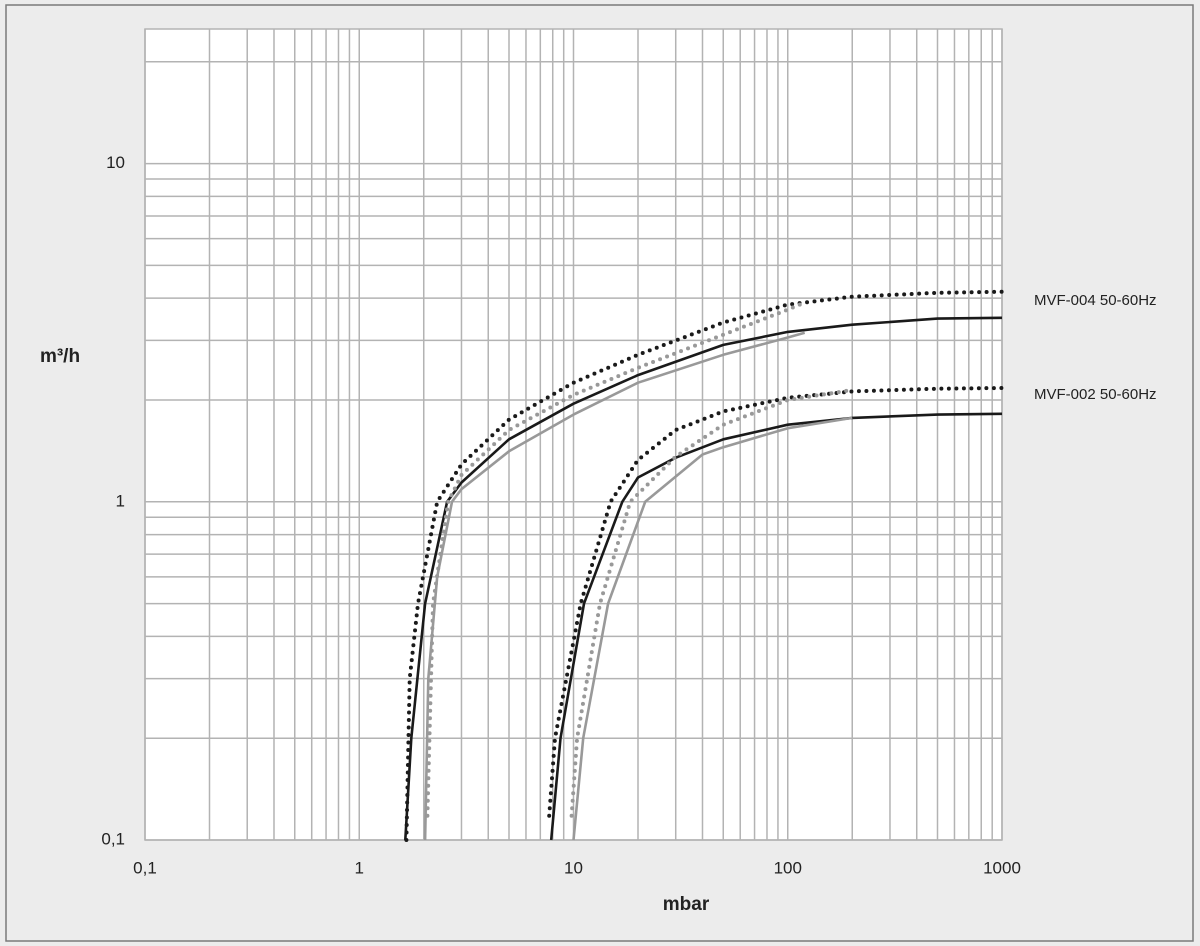  I want to click on y-tick-label: 1, so click(120, 500).